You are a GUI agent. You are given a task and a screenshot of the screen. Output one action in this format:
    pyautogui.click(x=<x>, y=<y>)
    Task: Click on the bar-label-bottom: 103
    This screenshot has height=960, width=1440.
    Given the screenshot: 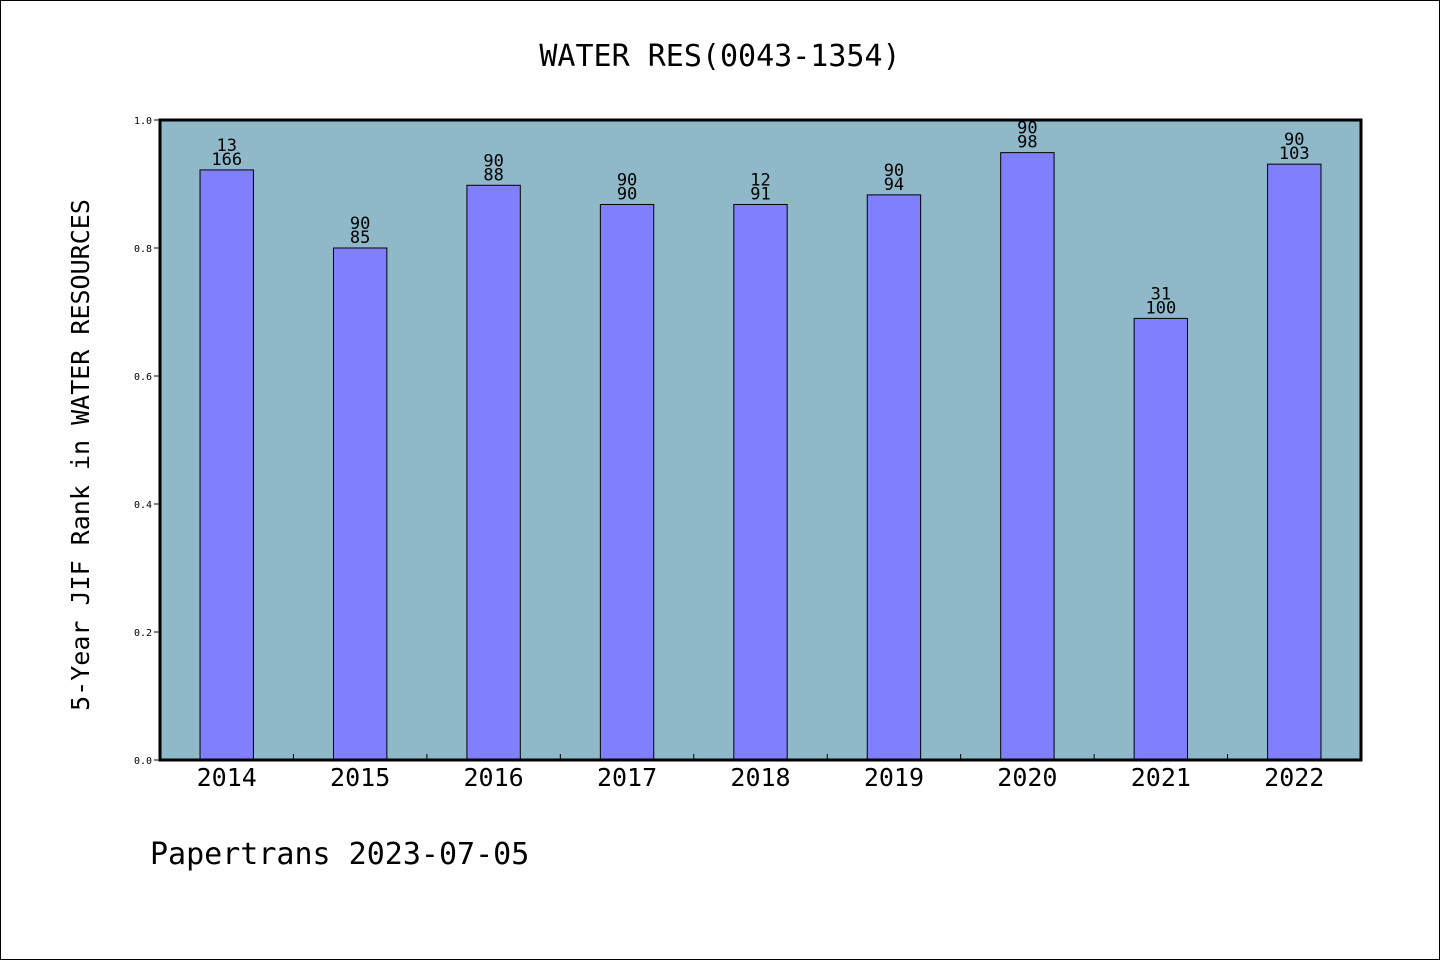 What is the action you would take?
    pyautogui.click(x=1294, y=154)
    